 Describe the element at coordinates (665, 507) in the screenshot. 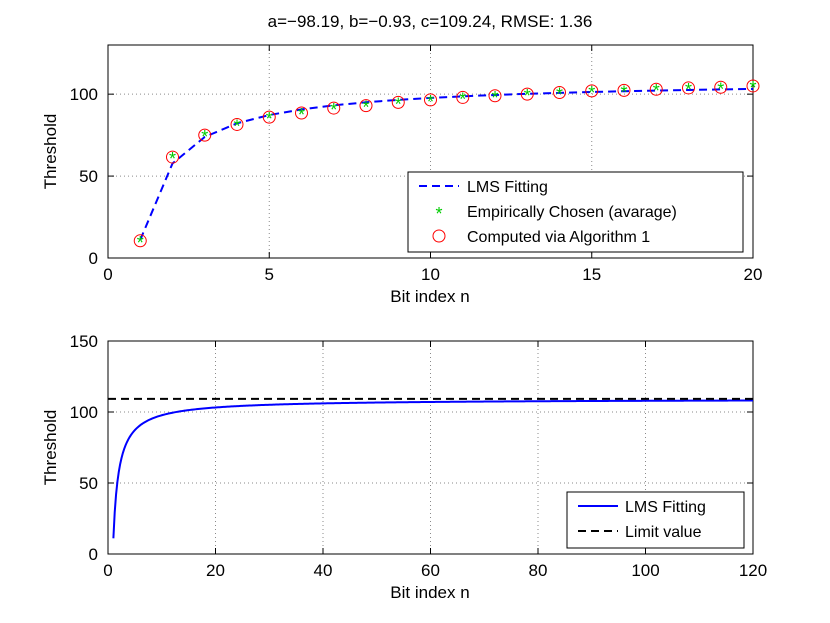

I see `legend-lms-fitting-label-bottom: LMS Fitting` at that location.